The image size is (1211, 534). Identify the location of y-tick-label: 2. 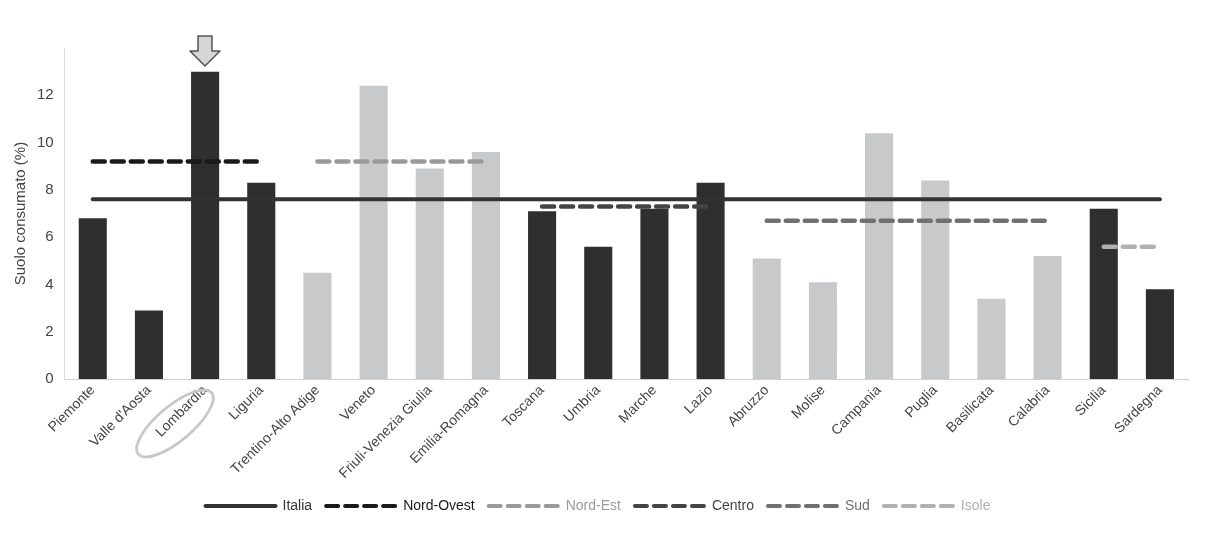
(49, 330).